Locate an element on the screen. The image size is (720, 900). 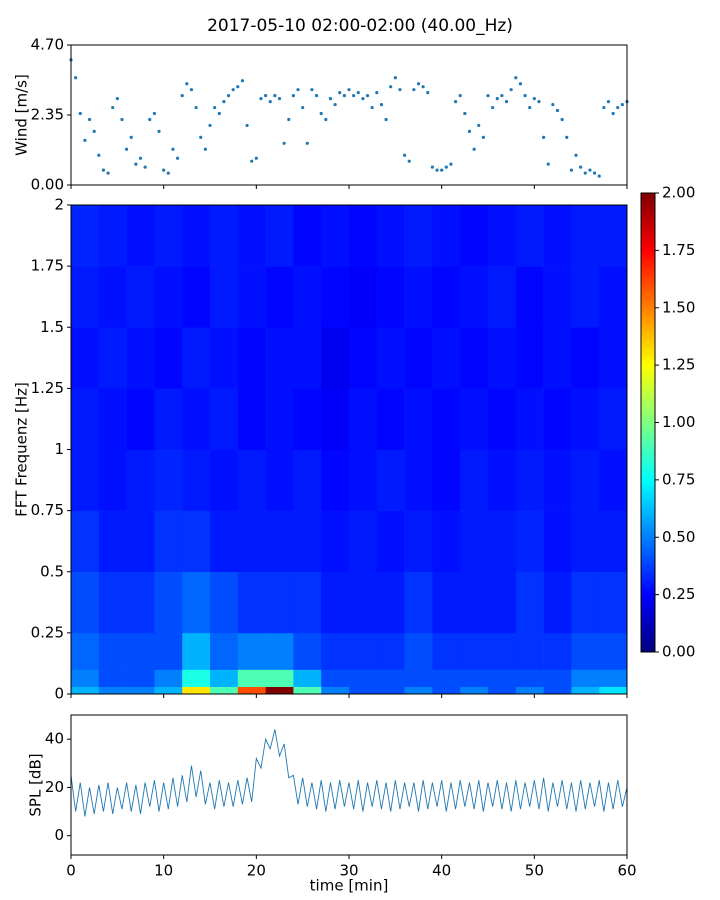
y-tick-label: 4.70 is located at coordinates (47, 45).